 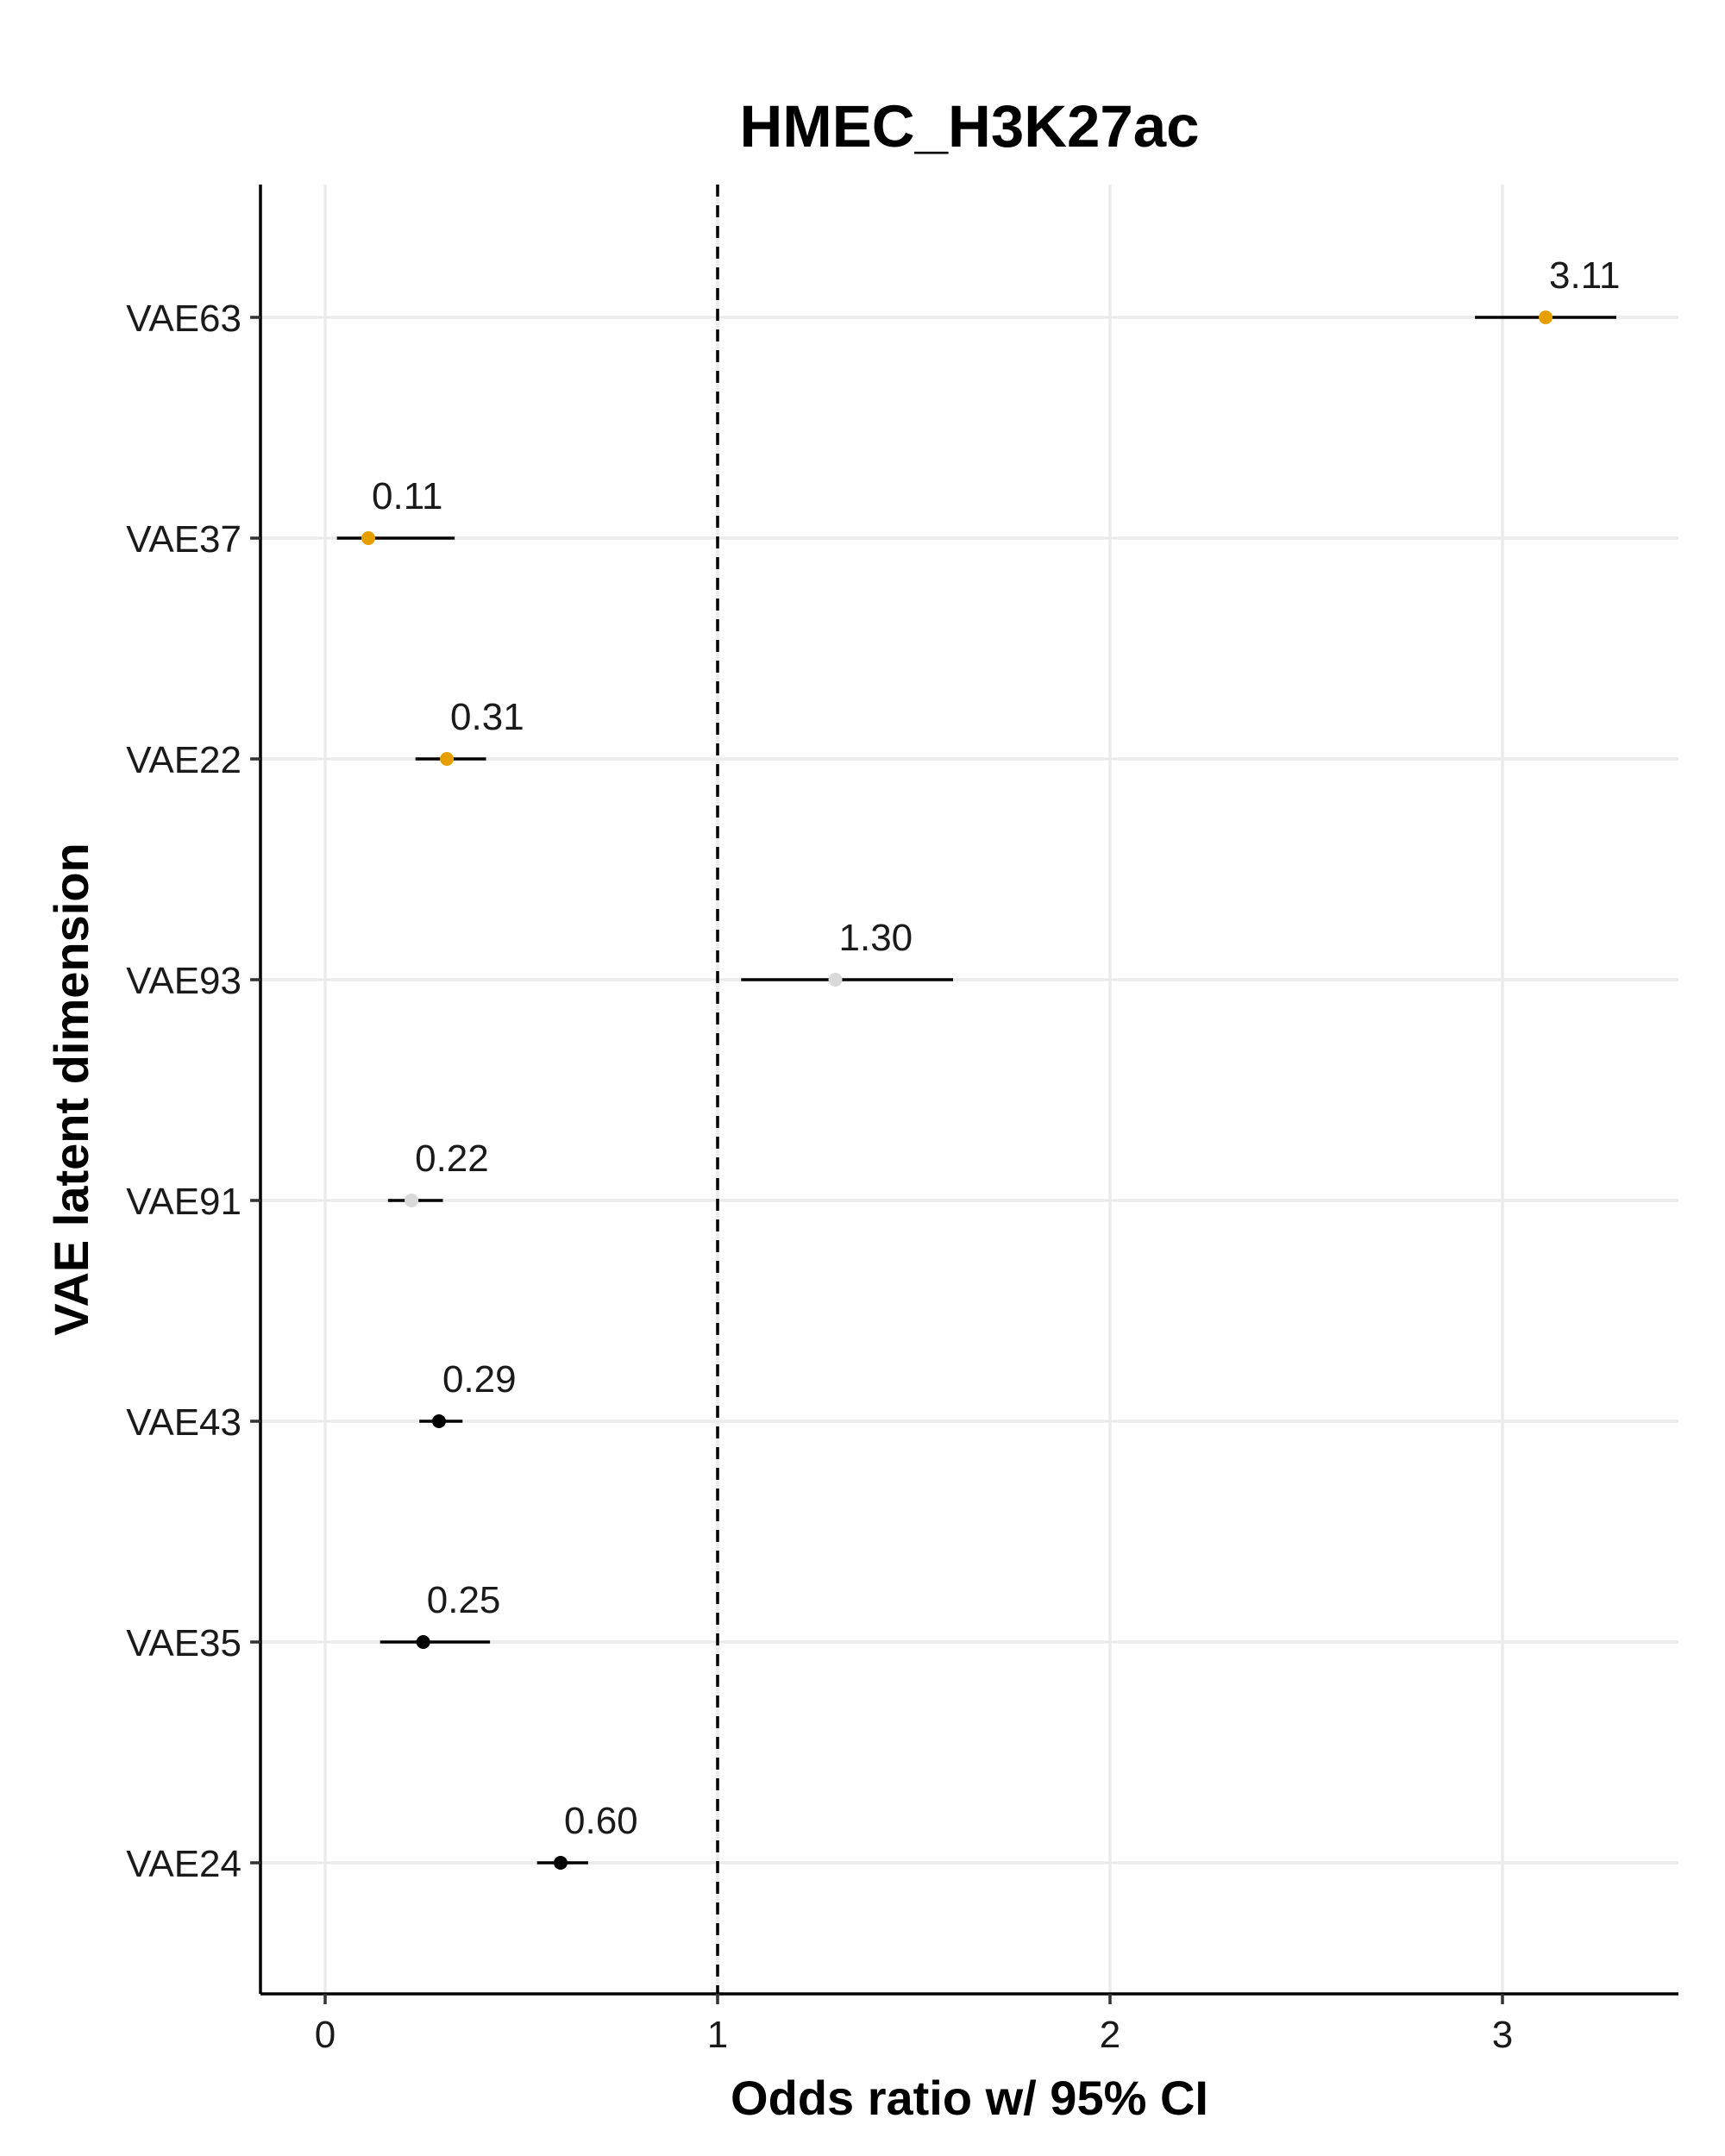 What do you see at coordinates (184, 319) in the screenshot?
I see `y-tick-label: VAE63` at bounding box center [184, 319].